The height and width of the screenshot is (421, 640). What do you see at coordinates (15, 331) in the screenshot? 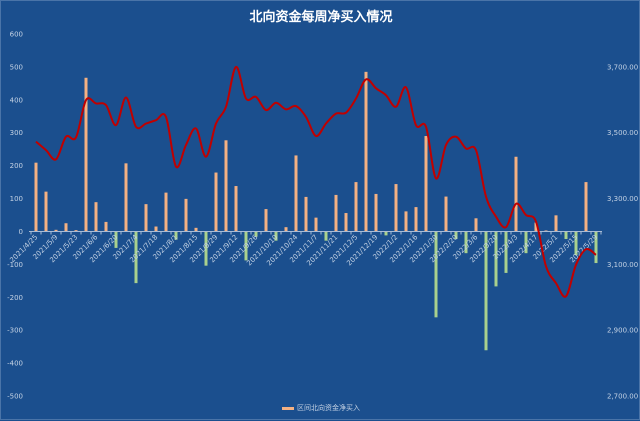
I see `y-left-tick-label: -300` at bounding box center [15, 331].